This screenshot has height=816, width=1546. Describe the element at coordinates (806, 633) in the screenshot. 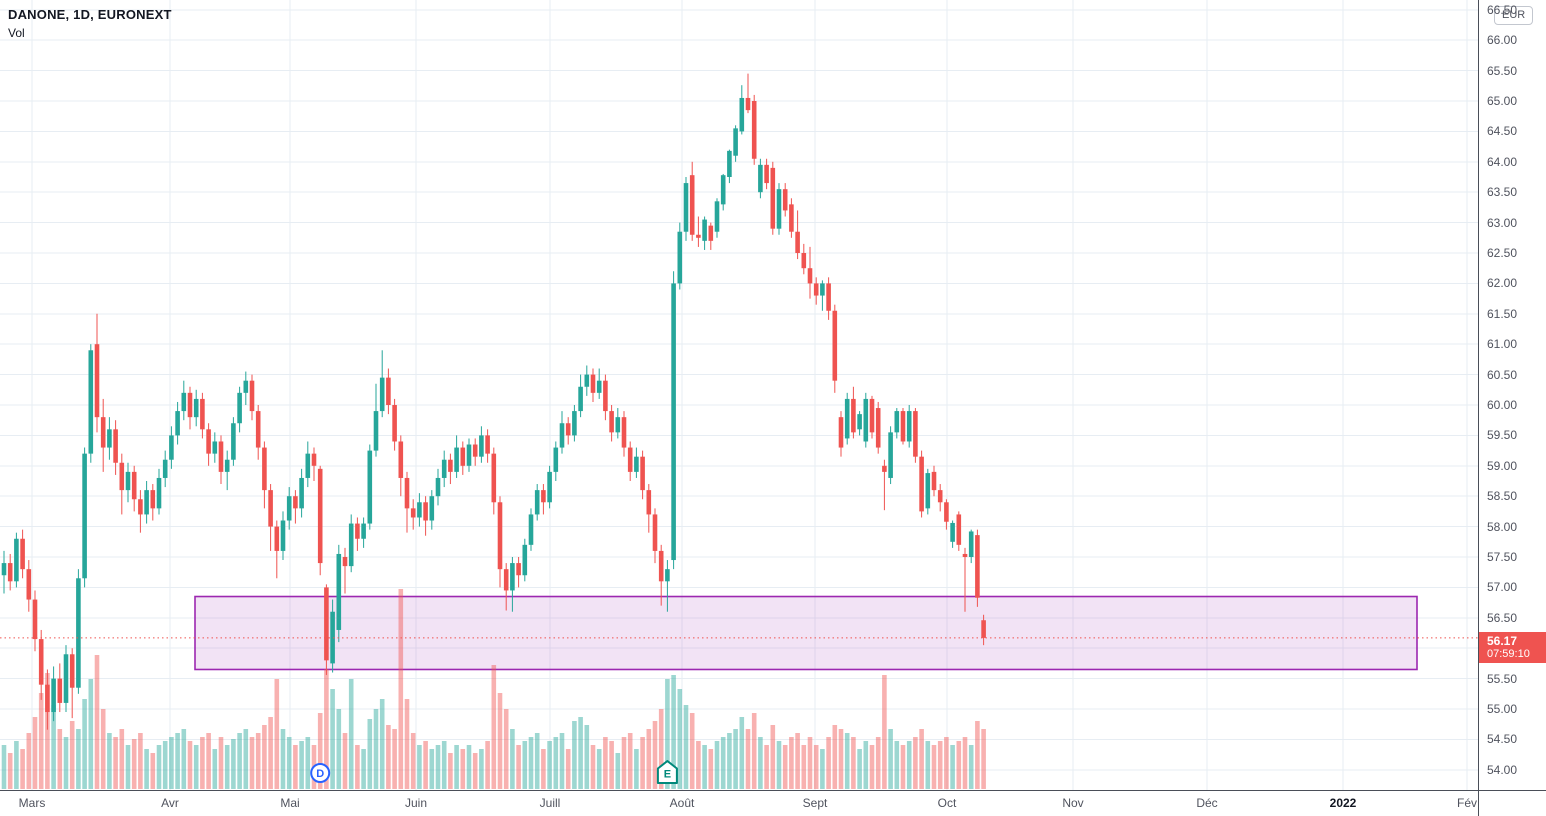

I see `support-zone` at that location.